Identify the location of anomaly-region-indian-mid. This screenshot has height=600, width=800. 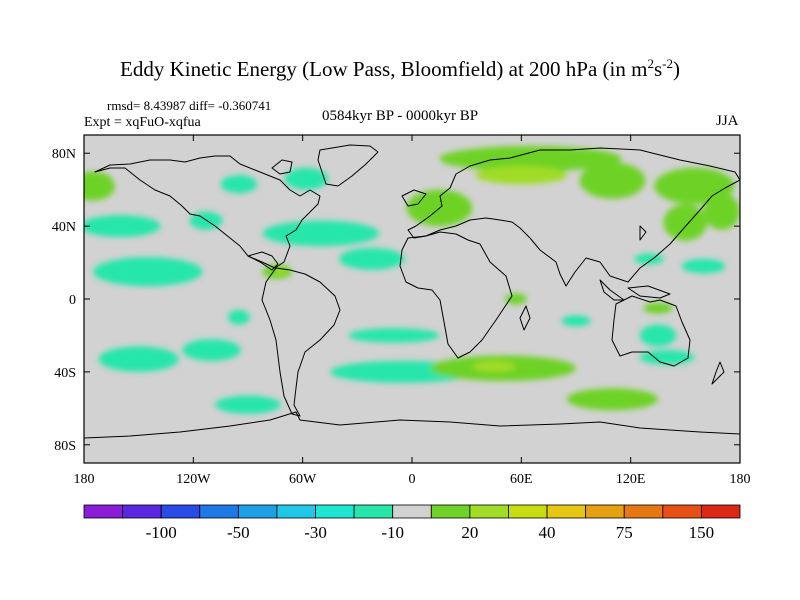
(576, 321).